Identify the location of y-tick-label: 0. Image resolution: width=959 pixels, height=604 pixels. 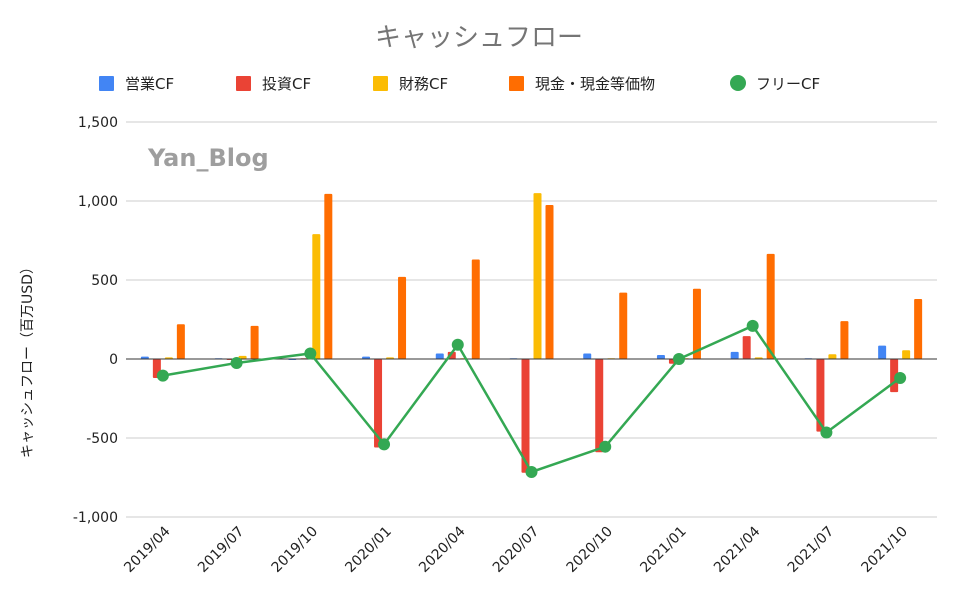
(113, 360).